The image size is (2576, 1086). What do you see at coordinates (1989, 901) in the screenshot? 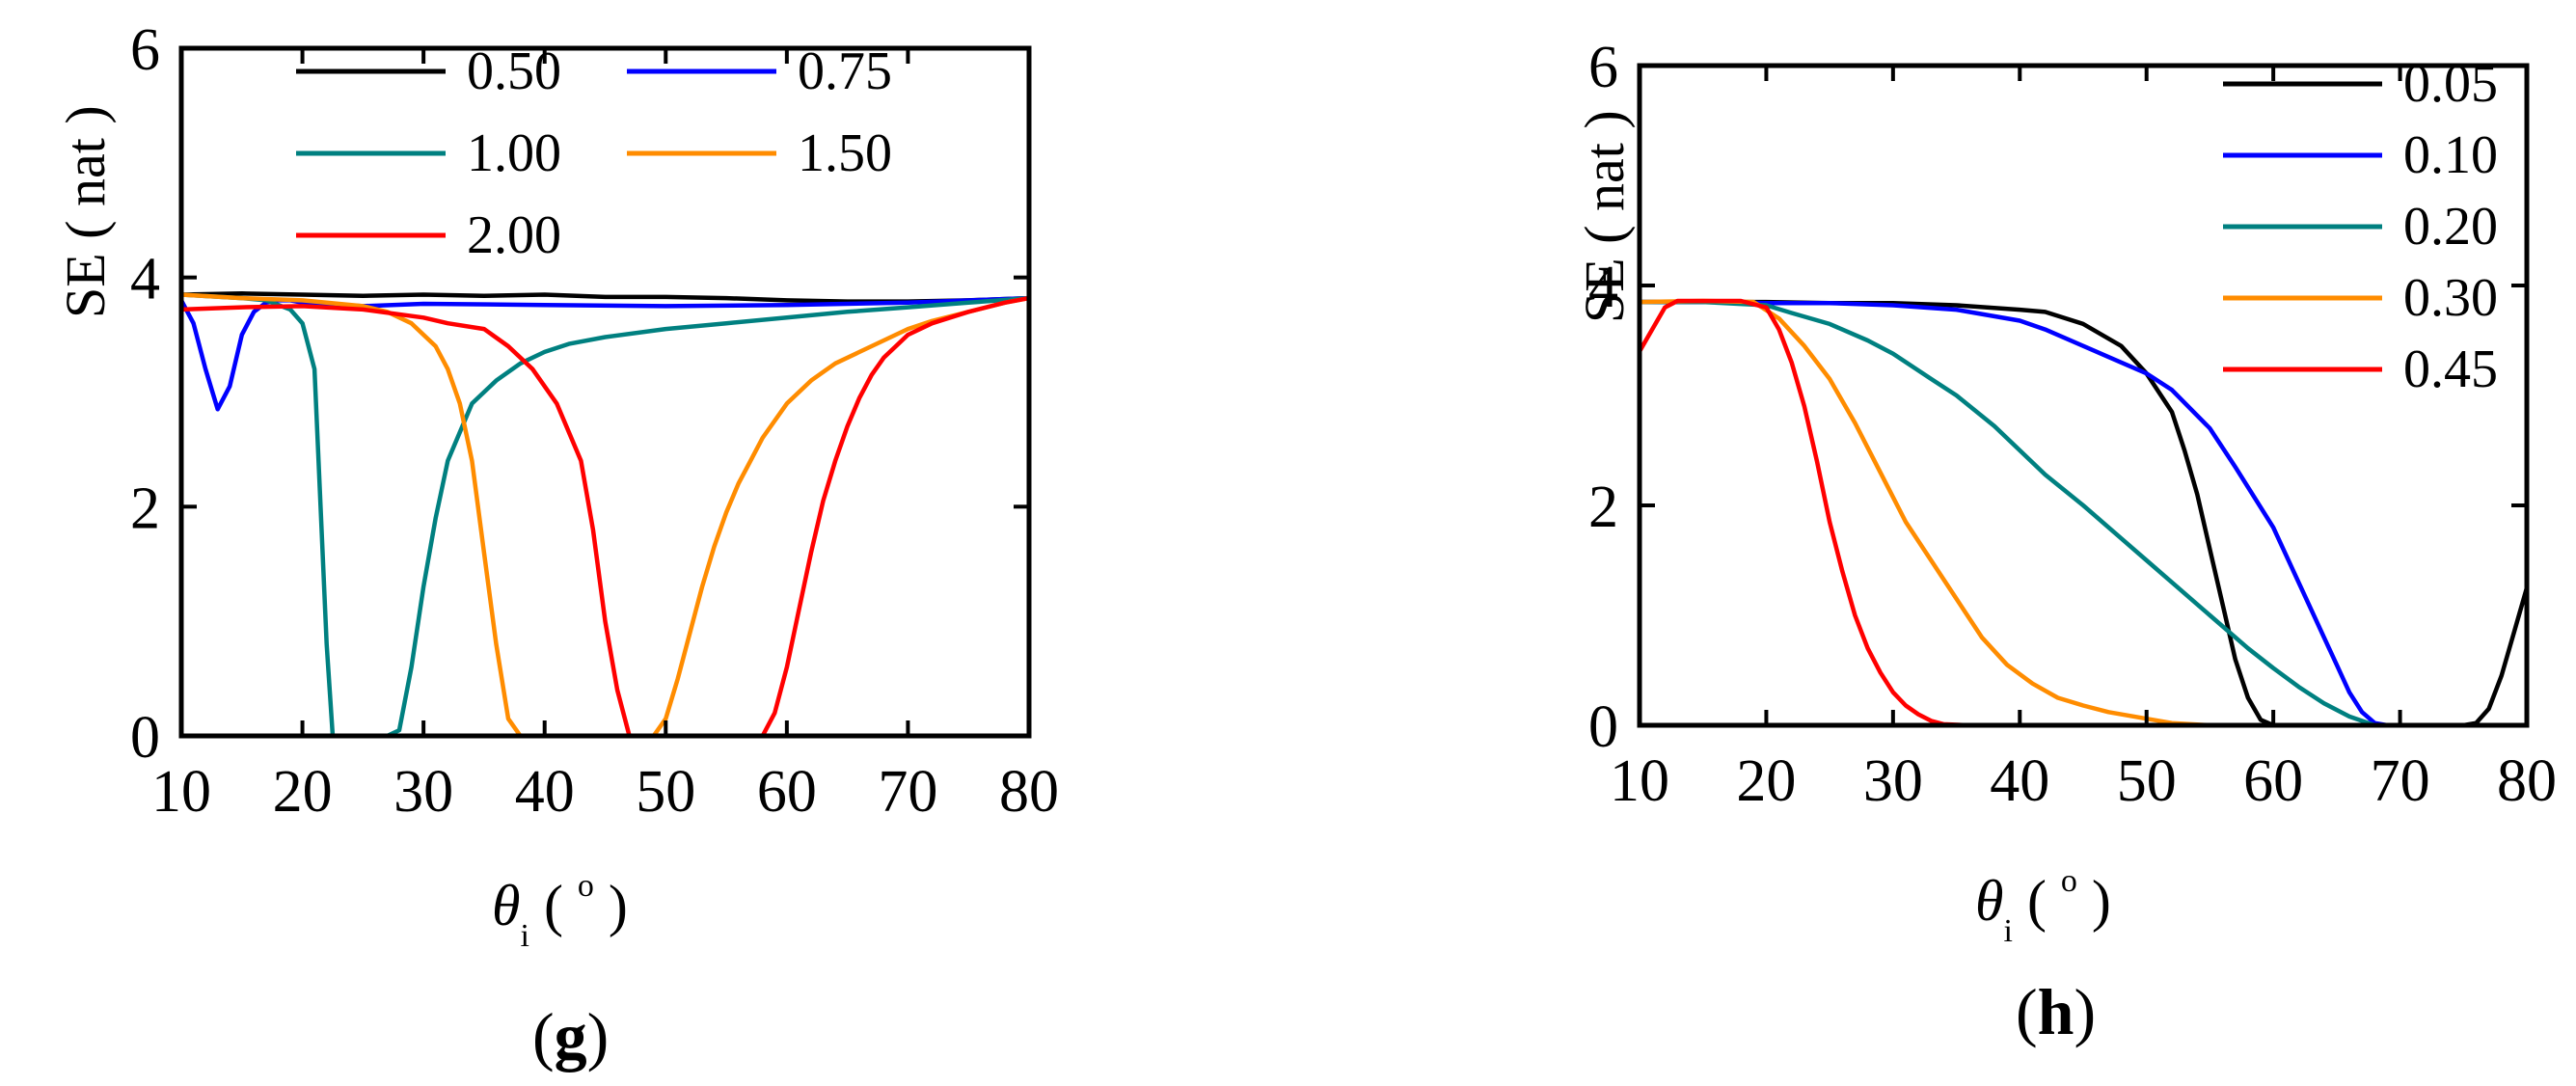
I see `chart-h-xlabel-symbol: θ` at bounding box center [1989, 901].